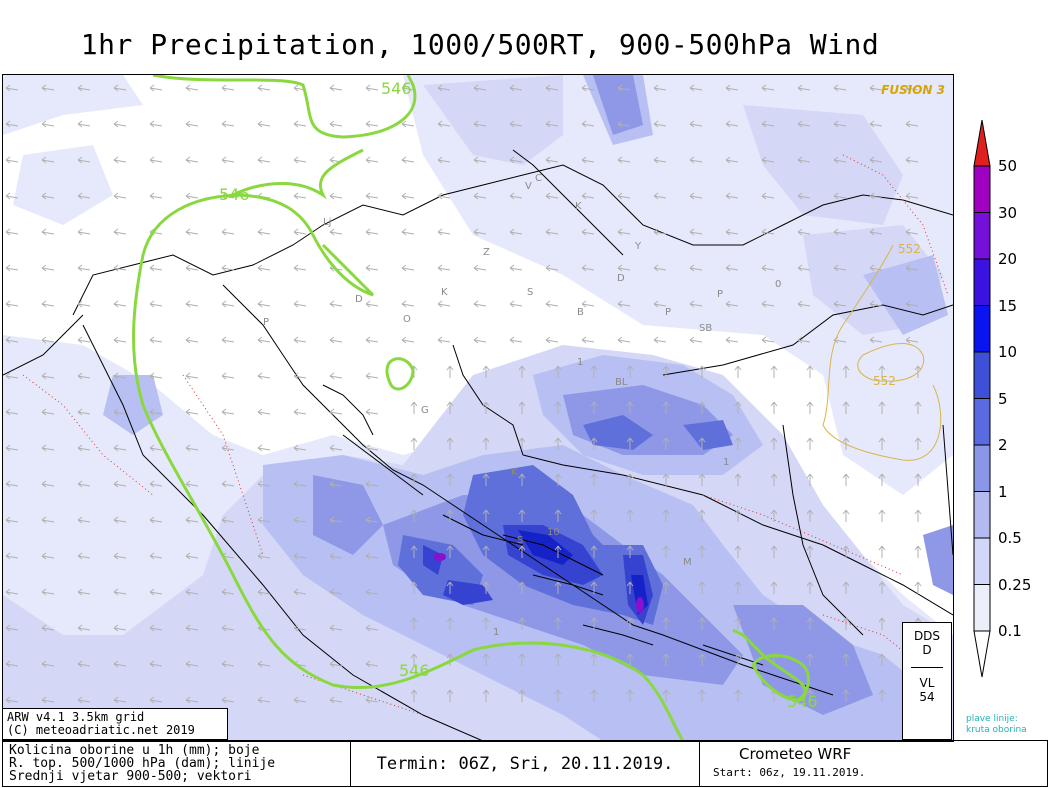 The width and height of the screenshot is (1050, 788). What do you see at coordinates (396, 88) in the screenshot?
I see `contour-label-546-top: 546` at bounding box center [396, 88].